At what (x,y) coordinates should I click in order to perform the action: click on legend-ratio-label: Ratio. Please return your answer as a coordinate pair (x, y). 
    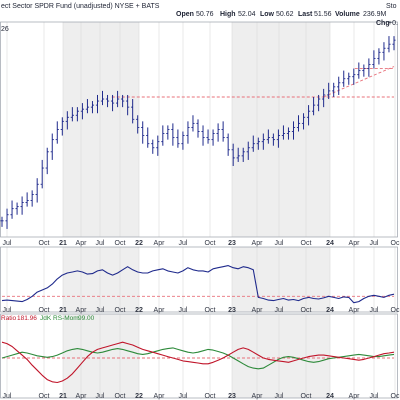
    Looking at the image, I should click on (9, 318).